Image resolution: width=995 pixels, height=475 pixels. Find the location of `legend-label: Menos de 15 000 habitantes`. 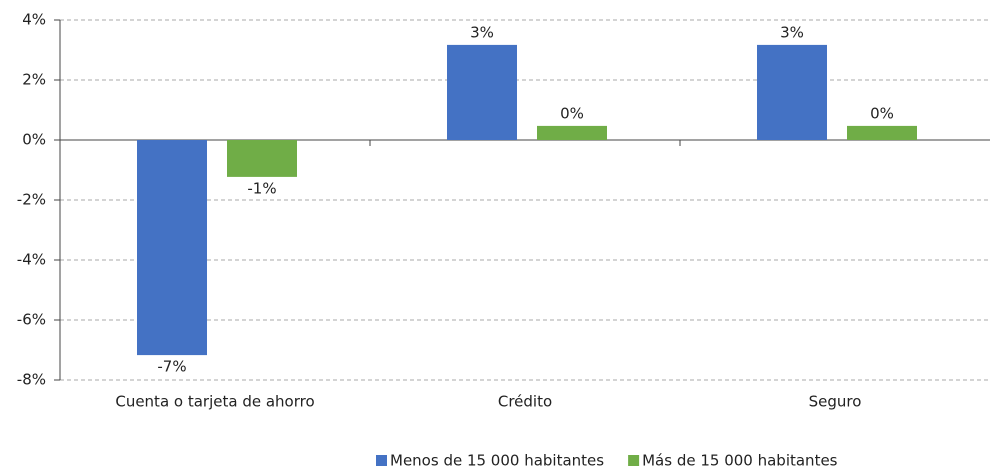

legend-label: Menos de 15 000 habitantes is located at coordinates (497, 461).